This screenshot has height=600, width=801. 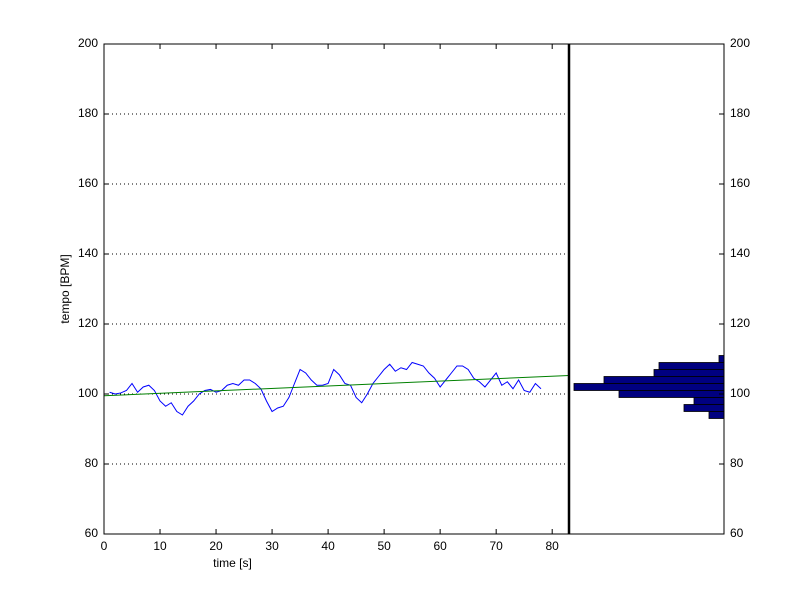 I want to click on y-tick-label: 180, so click(x=88, y=113).